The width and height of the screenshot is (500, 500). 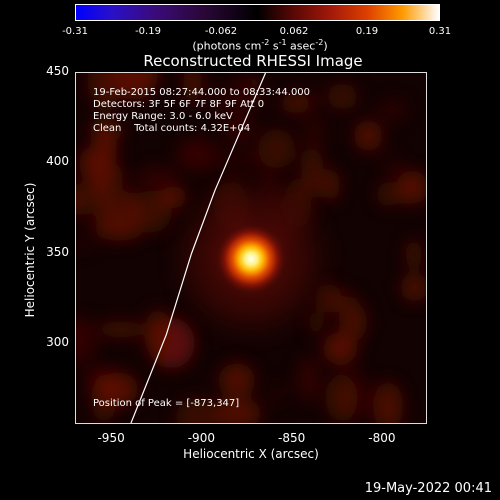 What do you see at coordinates (428, 488) in the screenshot?
I see `render-timestamp: 19-May-2022 00:41` at bounding box center [428, 488].